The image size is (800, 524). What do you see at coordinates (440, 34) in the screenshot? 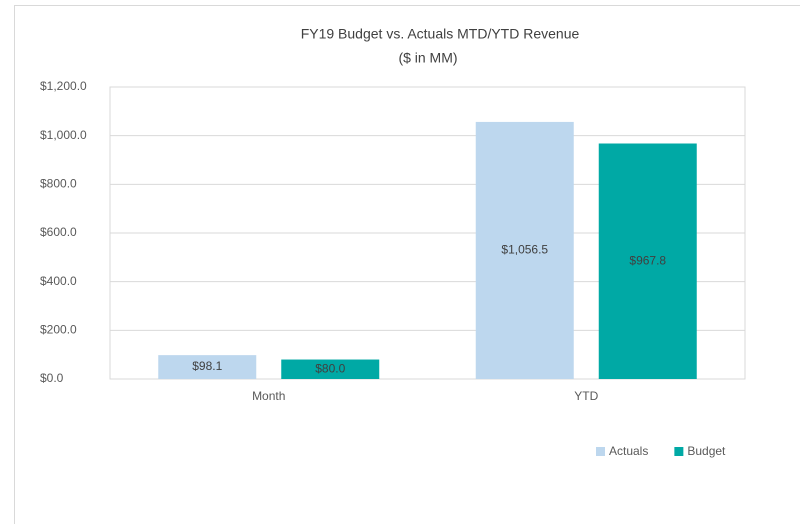
I see `chart-title: FY19 Budget vs. Actuals MTD/YTD Revenue` at bounding box center [440, 34].